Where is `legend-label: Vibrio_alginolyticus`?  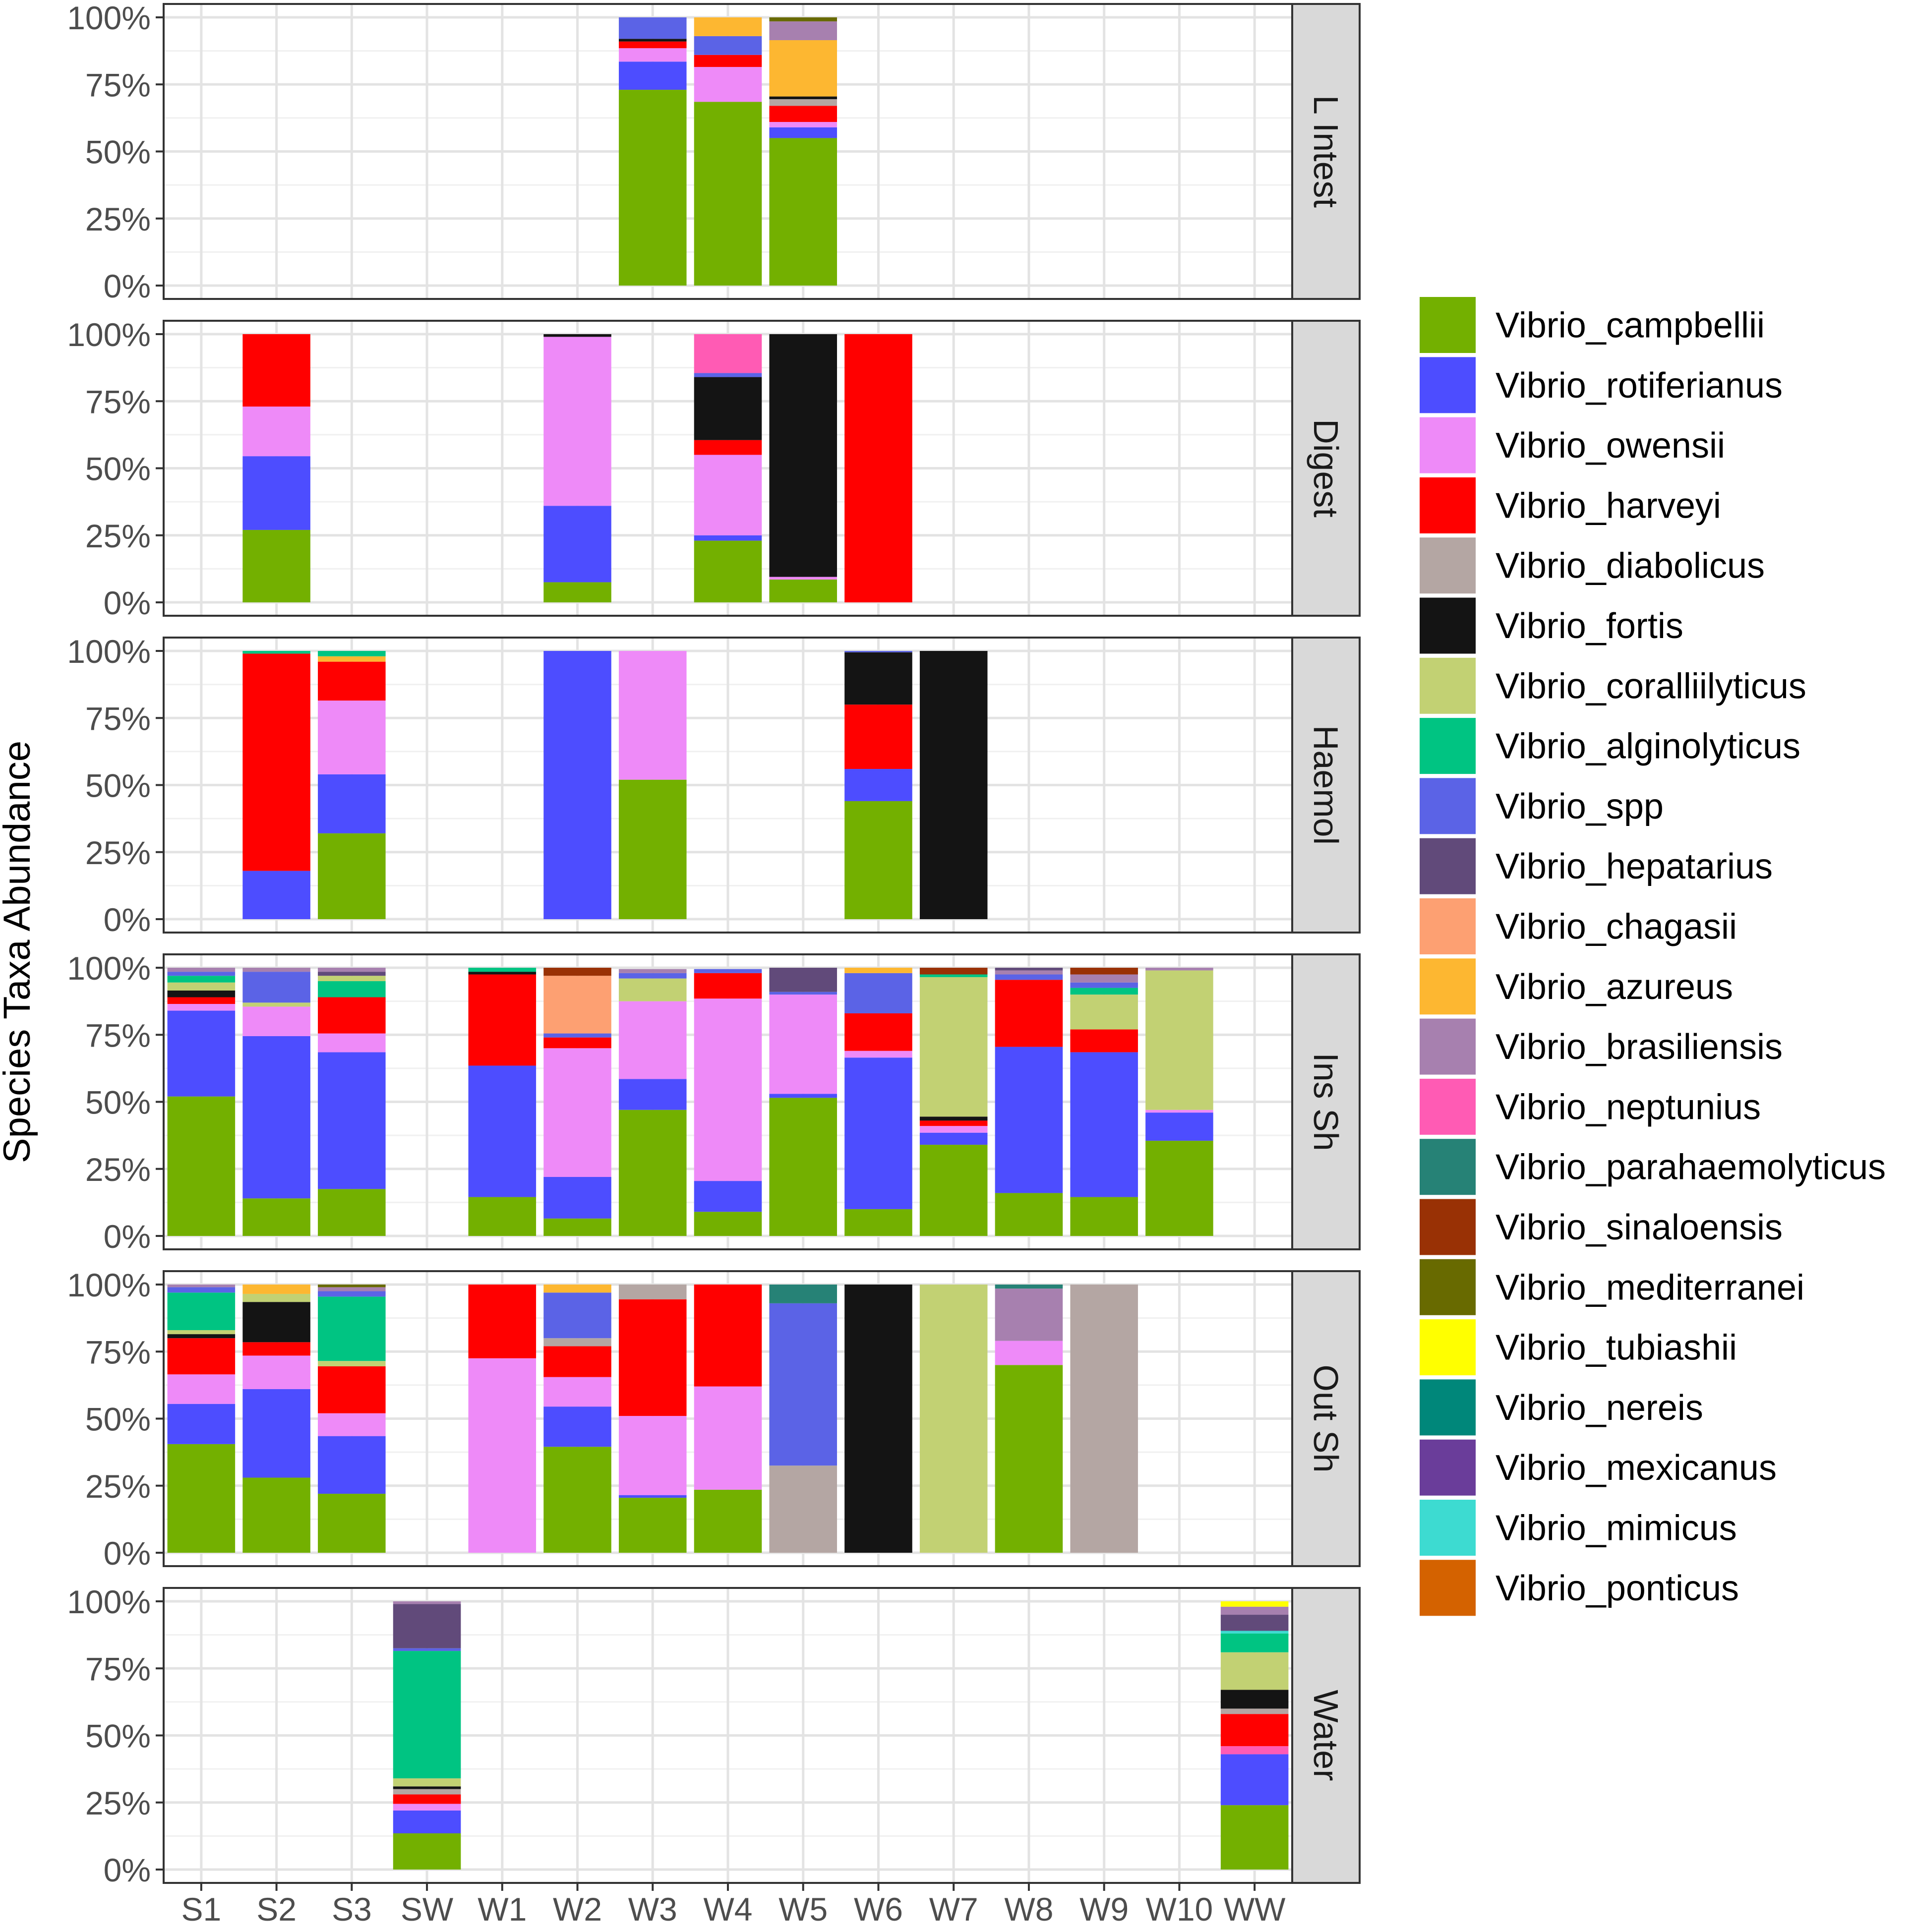
legend-label: Vibrio_alginolyticus is located at coordinates (1648, 746).